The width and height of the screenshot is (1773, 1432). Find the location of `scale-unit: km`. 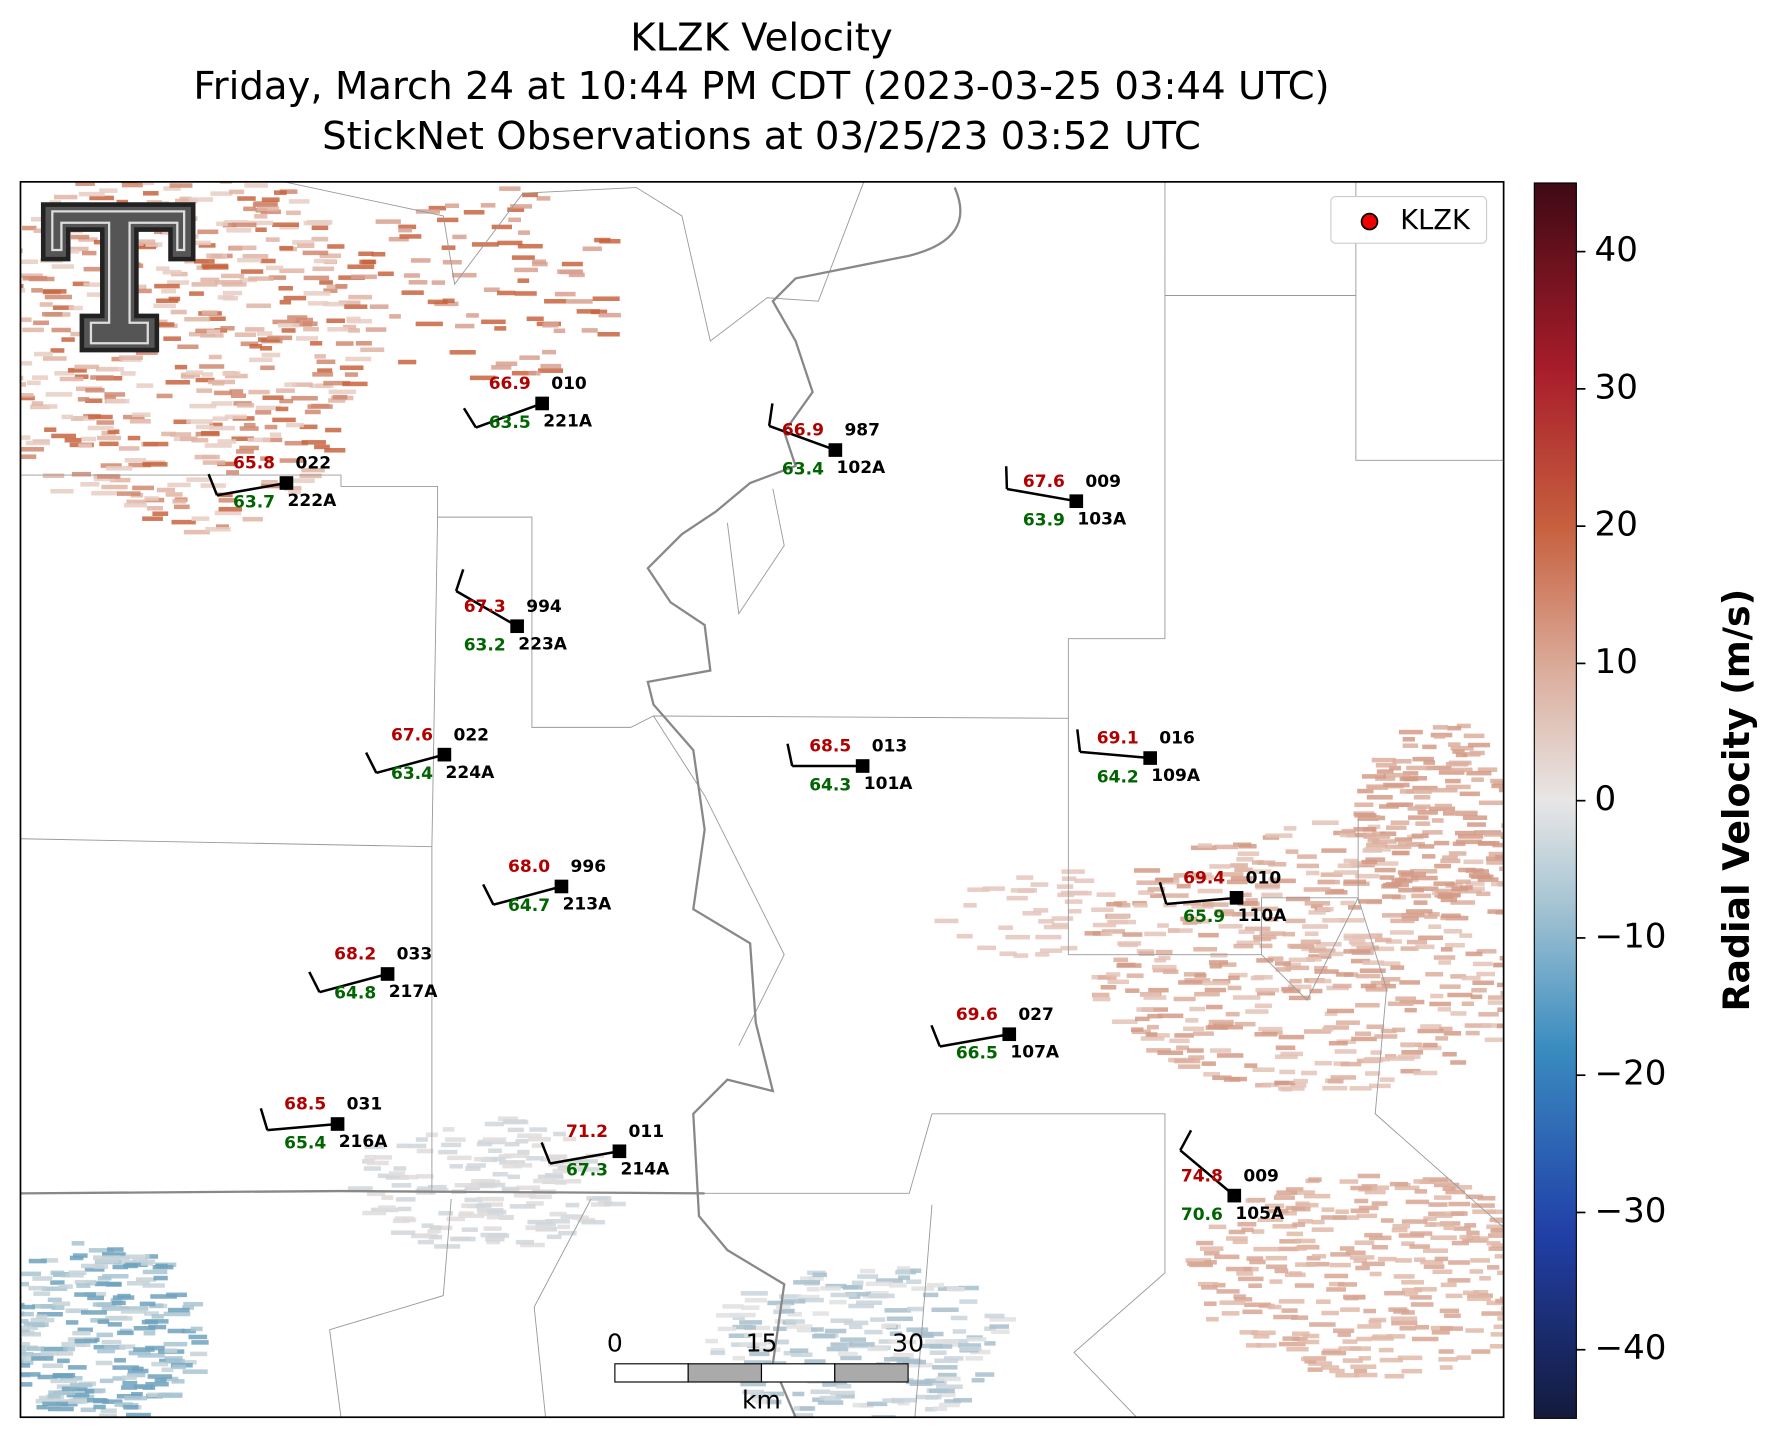

scale-unit: km is located at coordinates (761, 1399).